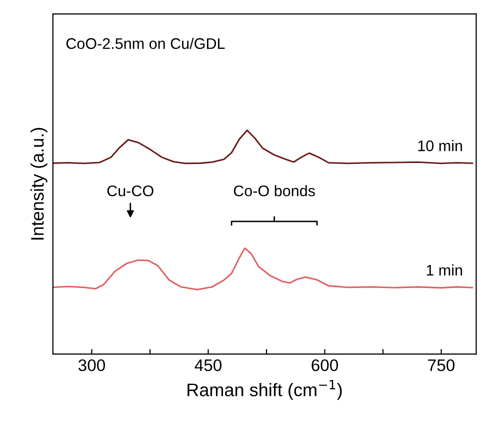 The width and height of the screenshot is (481, 423). What do you see at coordinates (440, 146) in the screenshot?
I see `series-label: 10 min` at bounding box center [440, 146].